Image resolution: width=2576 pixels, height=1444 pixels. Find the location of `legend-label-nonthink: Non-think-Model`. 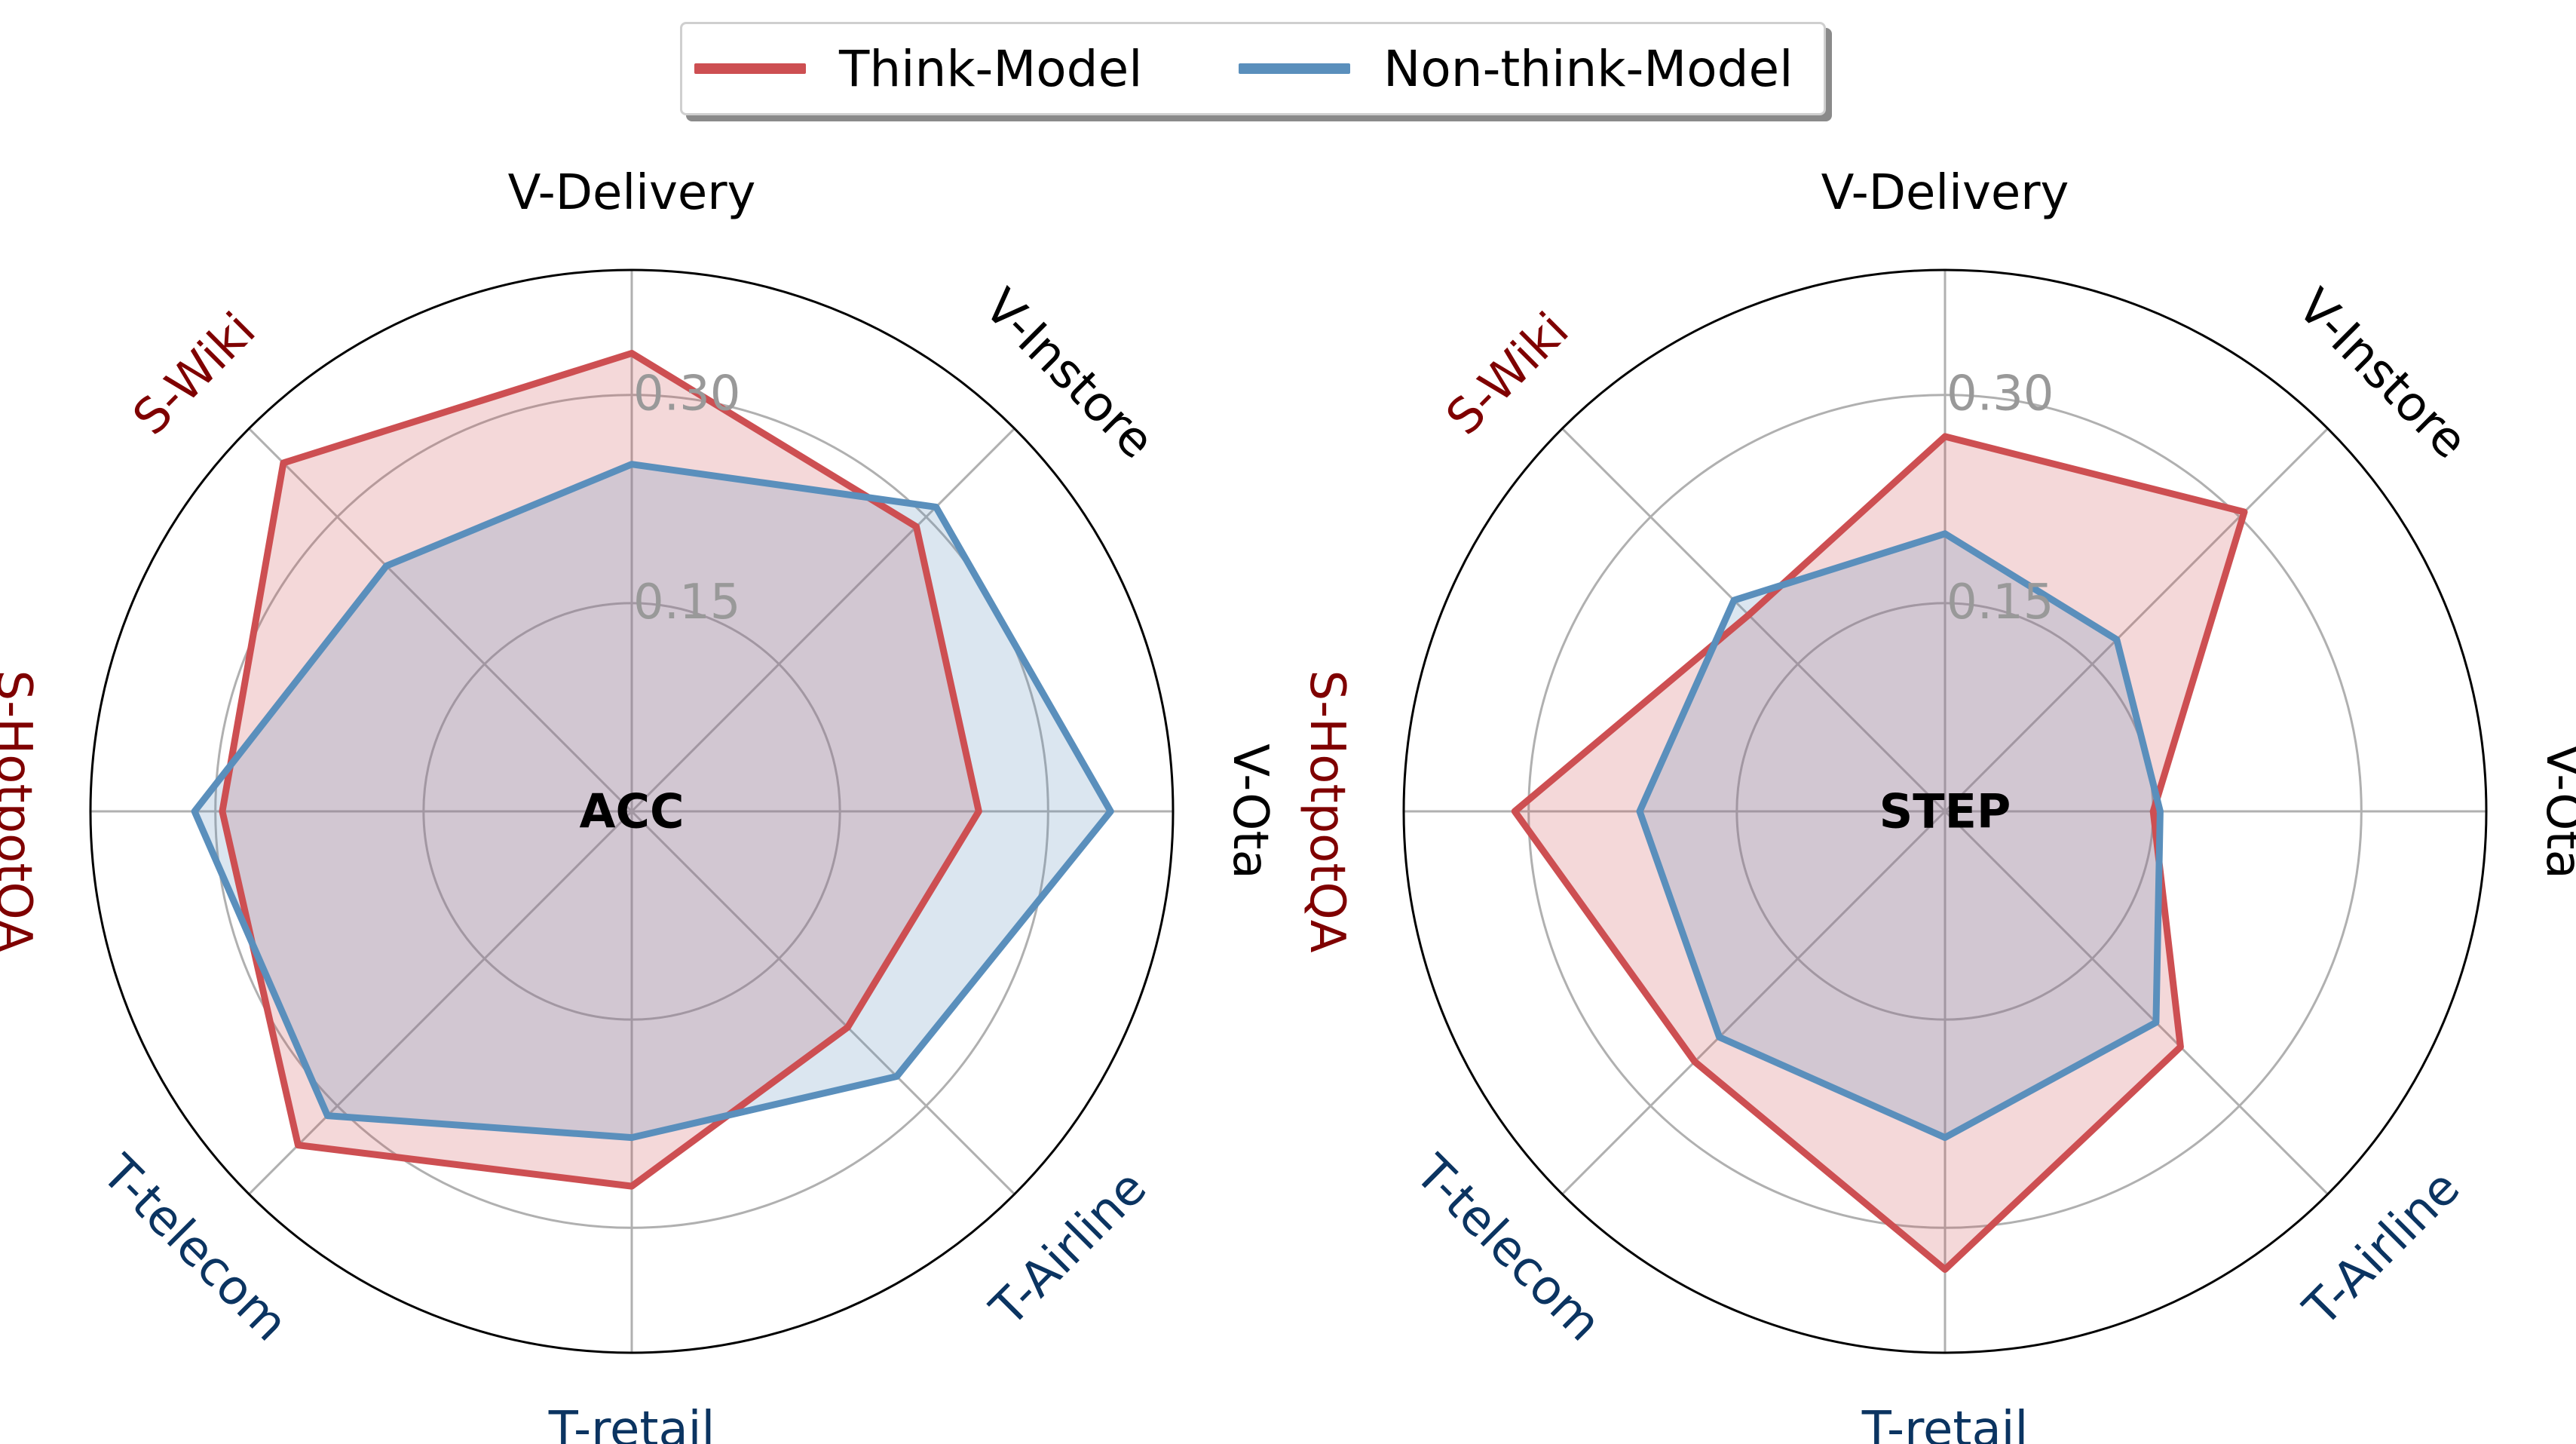

legend-label-nonthink: Non-think-Model is located at coordinates (1588, 68).